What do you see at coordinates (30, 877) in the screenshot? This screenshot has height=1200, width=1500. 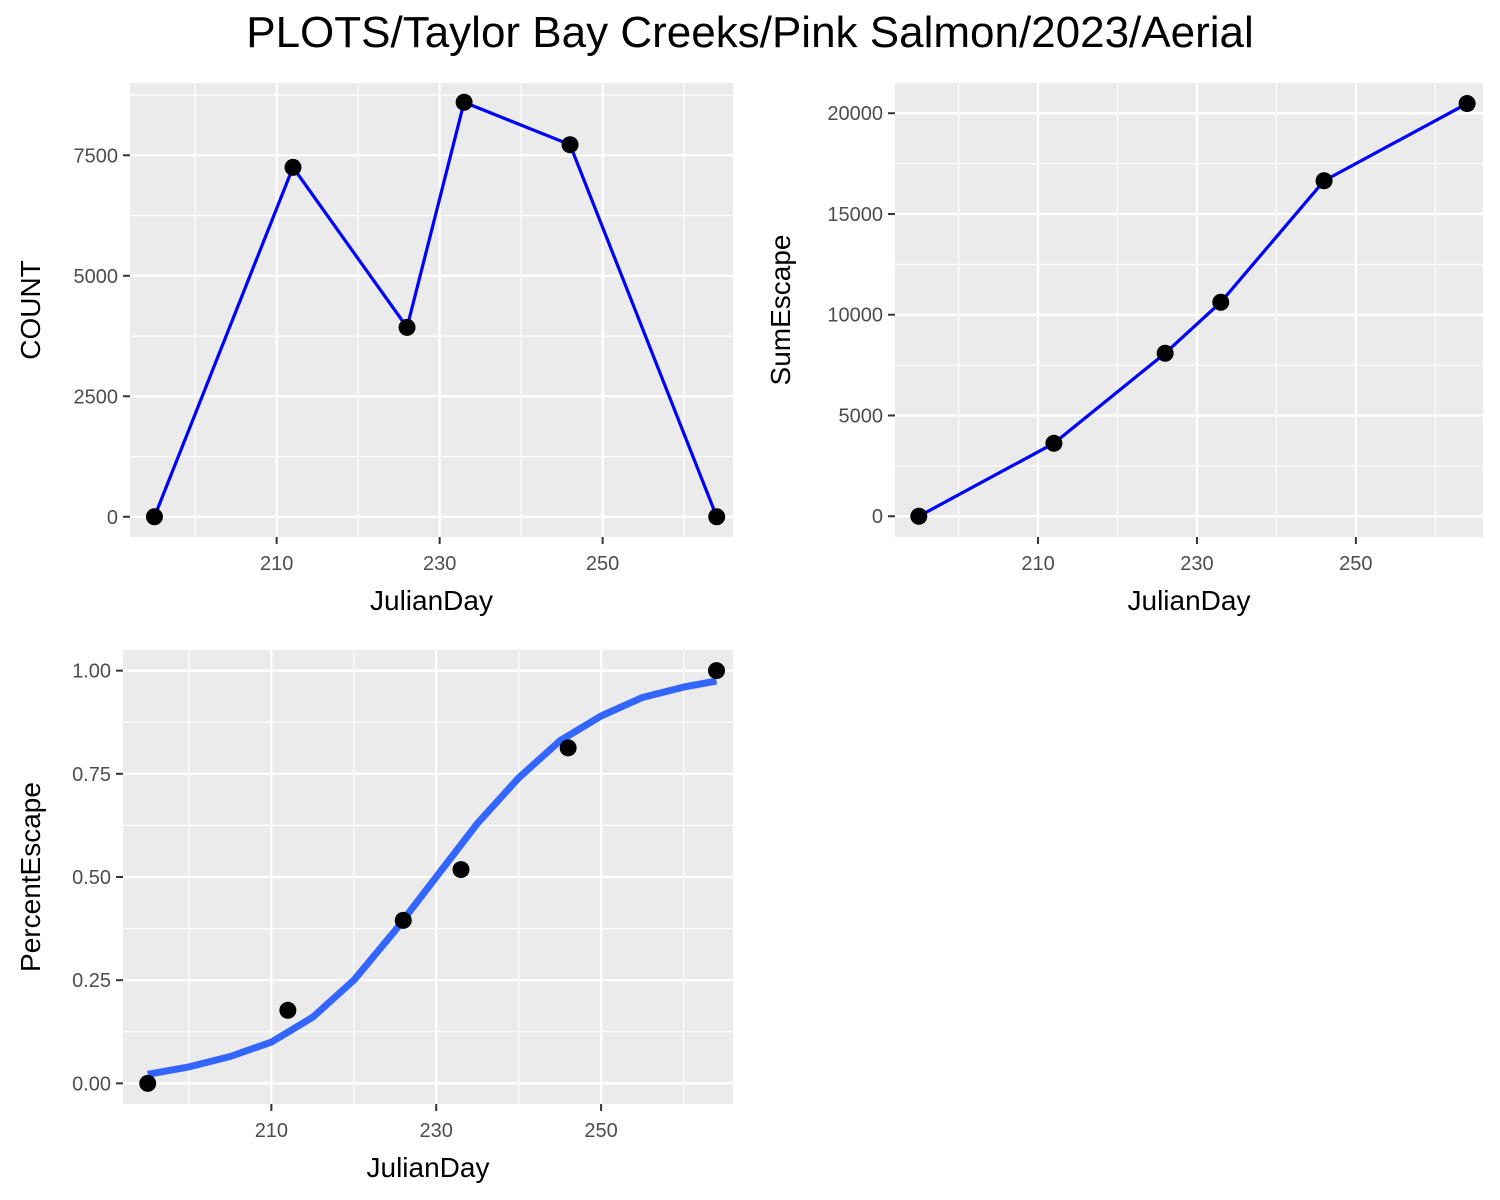 I see `panel3-y-axis-title: PercentEscape` at bounding box center [30, 877].